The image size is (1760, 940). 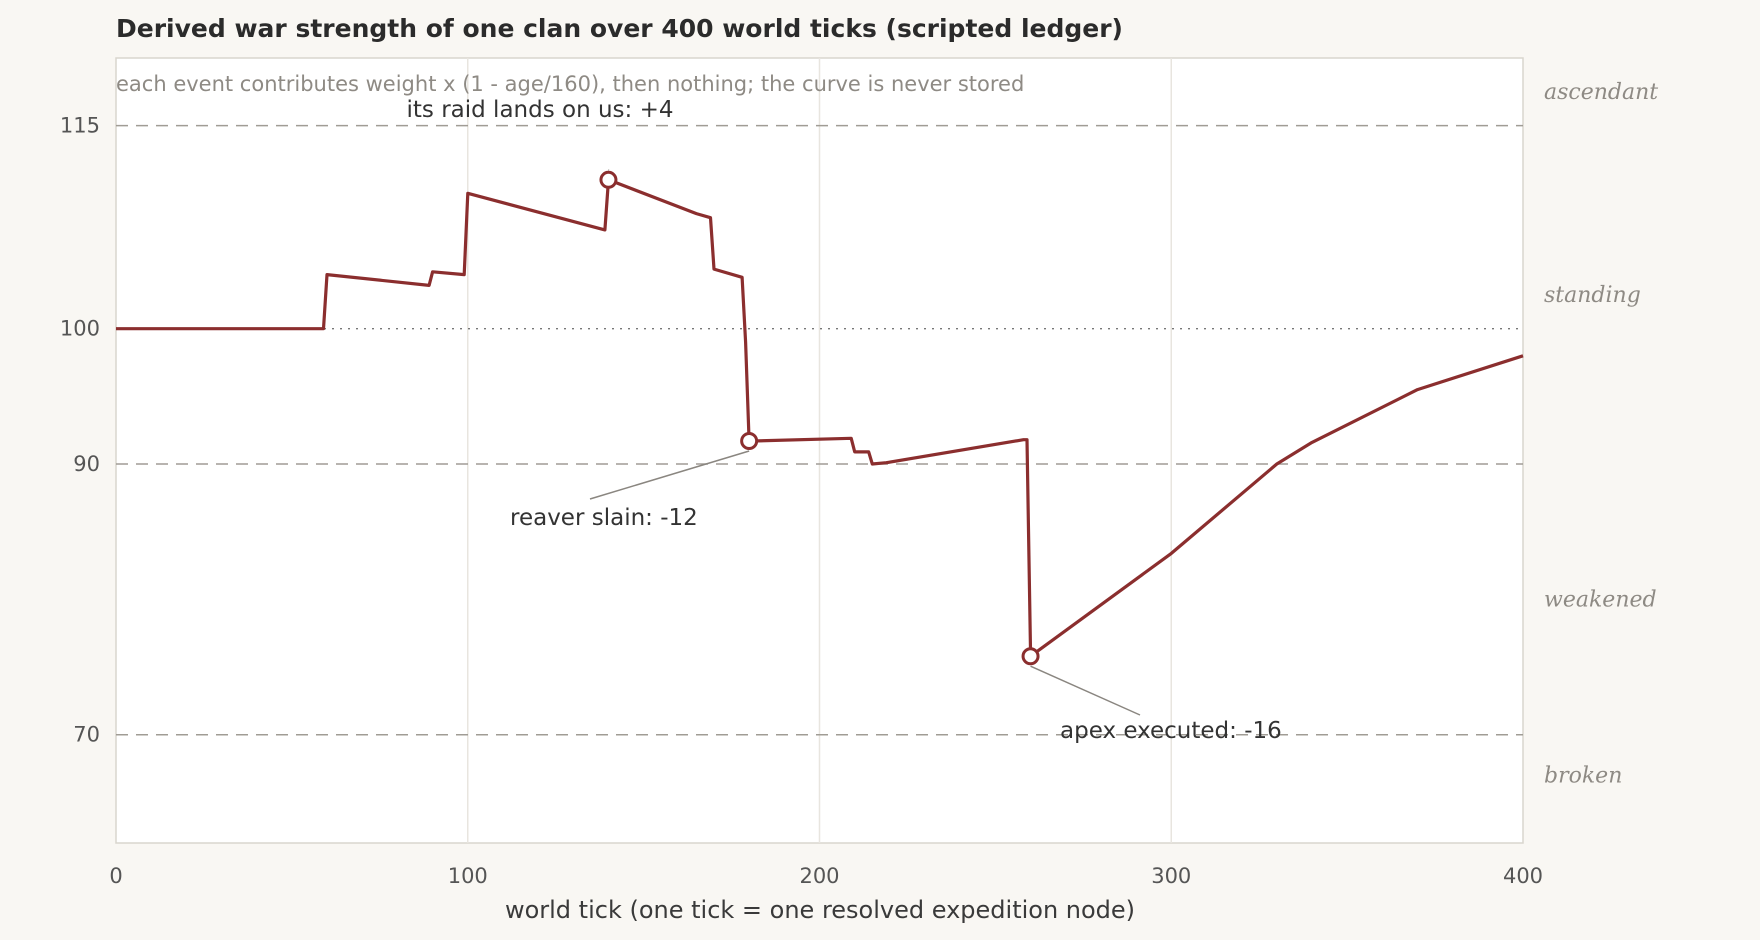 I want to click on annotation-label: reaver slain: -12, so click(x=604, y=518).